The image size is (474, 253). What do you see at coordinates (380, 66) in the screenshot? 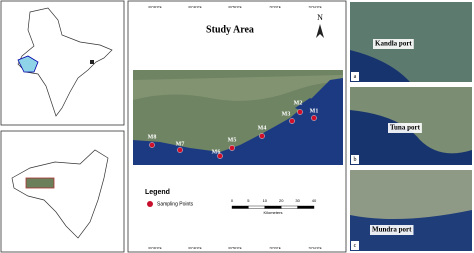
I see `inset-sea-a` at bounding box center [380, 66].